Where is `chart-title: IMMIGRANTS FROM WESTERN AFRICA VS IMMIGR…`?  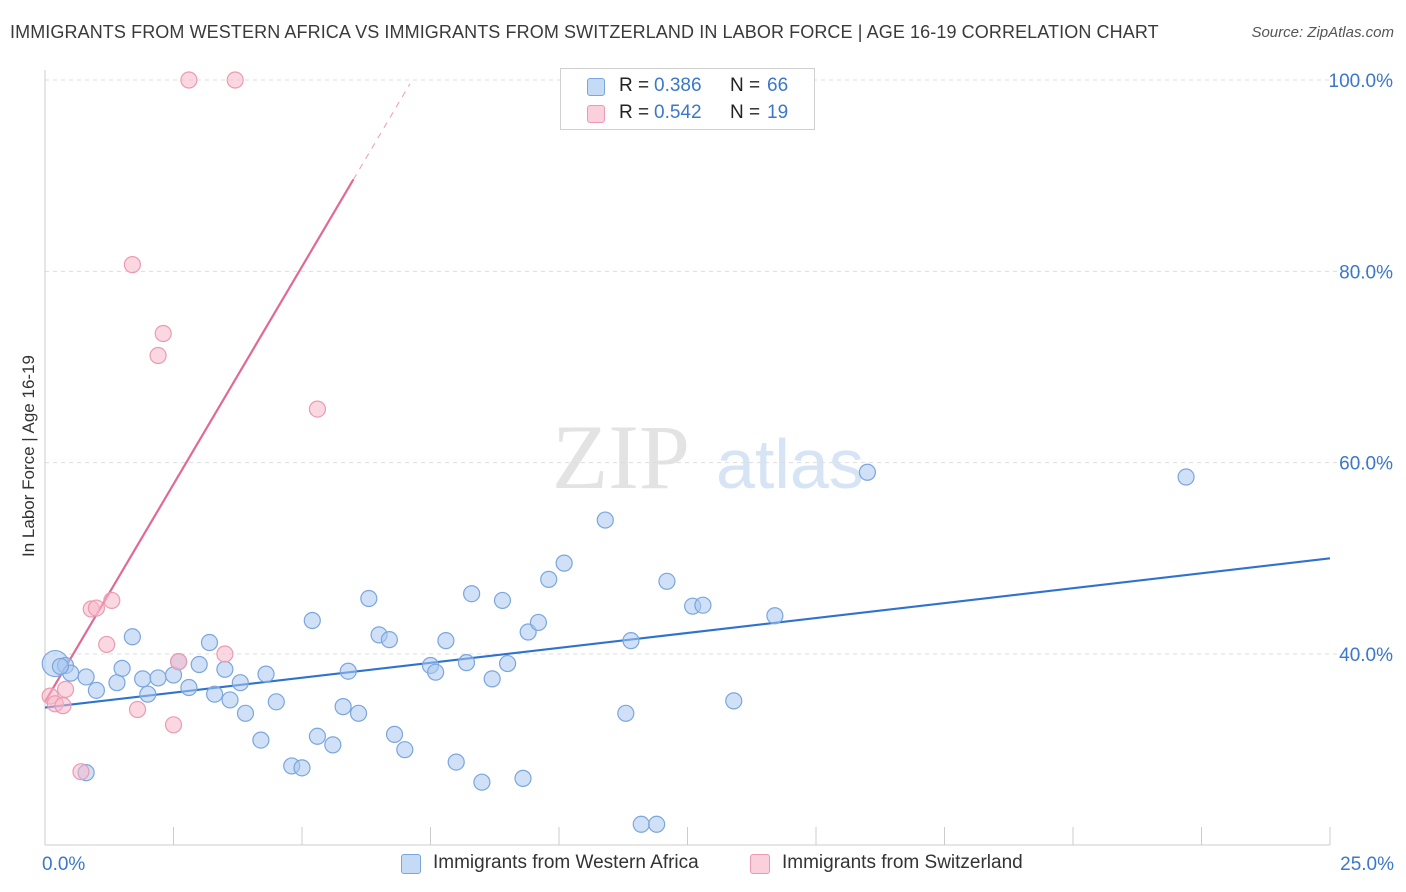 chart-title: IMMIGRANTS FROM WESTERN AFRICA VS IMMIGR… is located at coordinates (584, 32).